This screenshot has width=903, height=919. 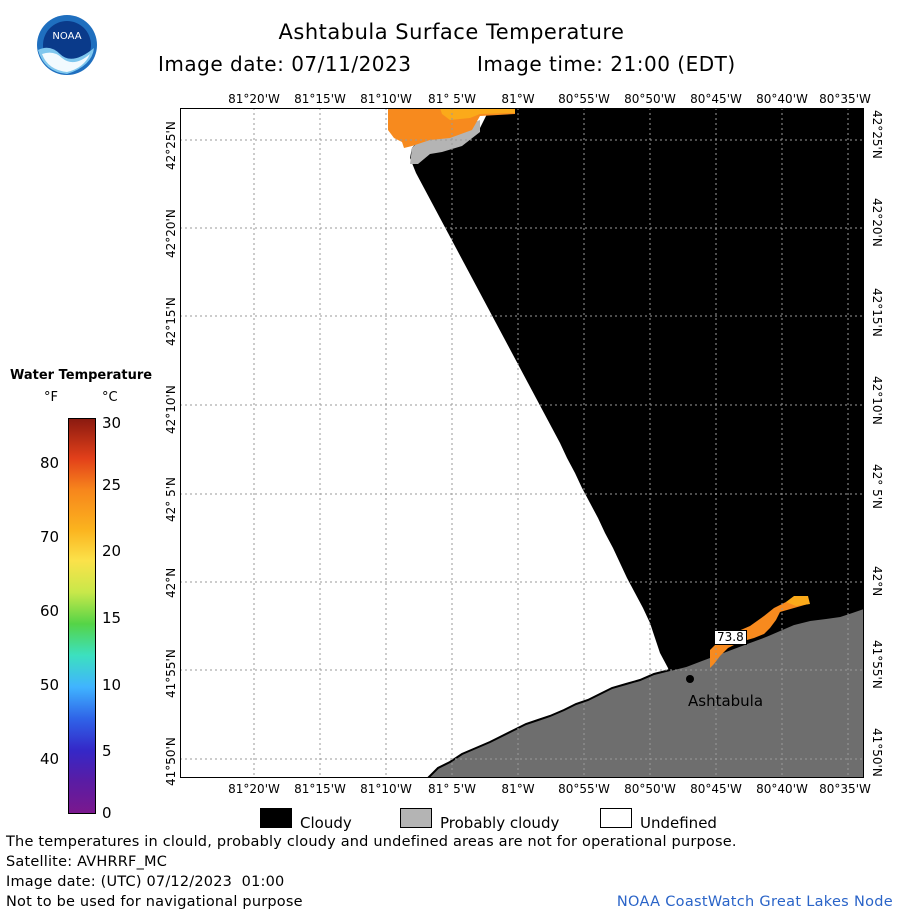 What do you see at coordinates (754, 902) in the screenshot?
I see `footer-credit: NOAA CoastWatch Great Lakes Node` at bounding box center [754, 902].